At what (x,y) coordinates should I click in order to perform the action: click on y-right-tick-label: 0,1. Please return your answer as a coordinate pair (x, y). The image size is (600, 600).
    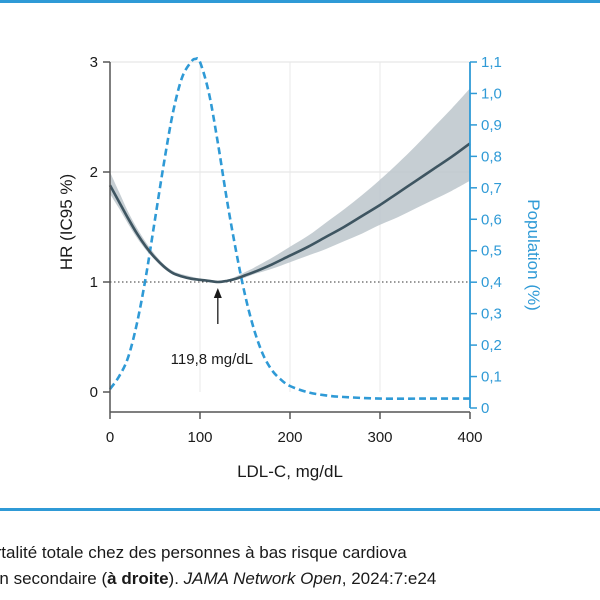
    Looking at the image, I should click on (491, 377).